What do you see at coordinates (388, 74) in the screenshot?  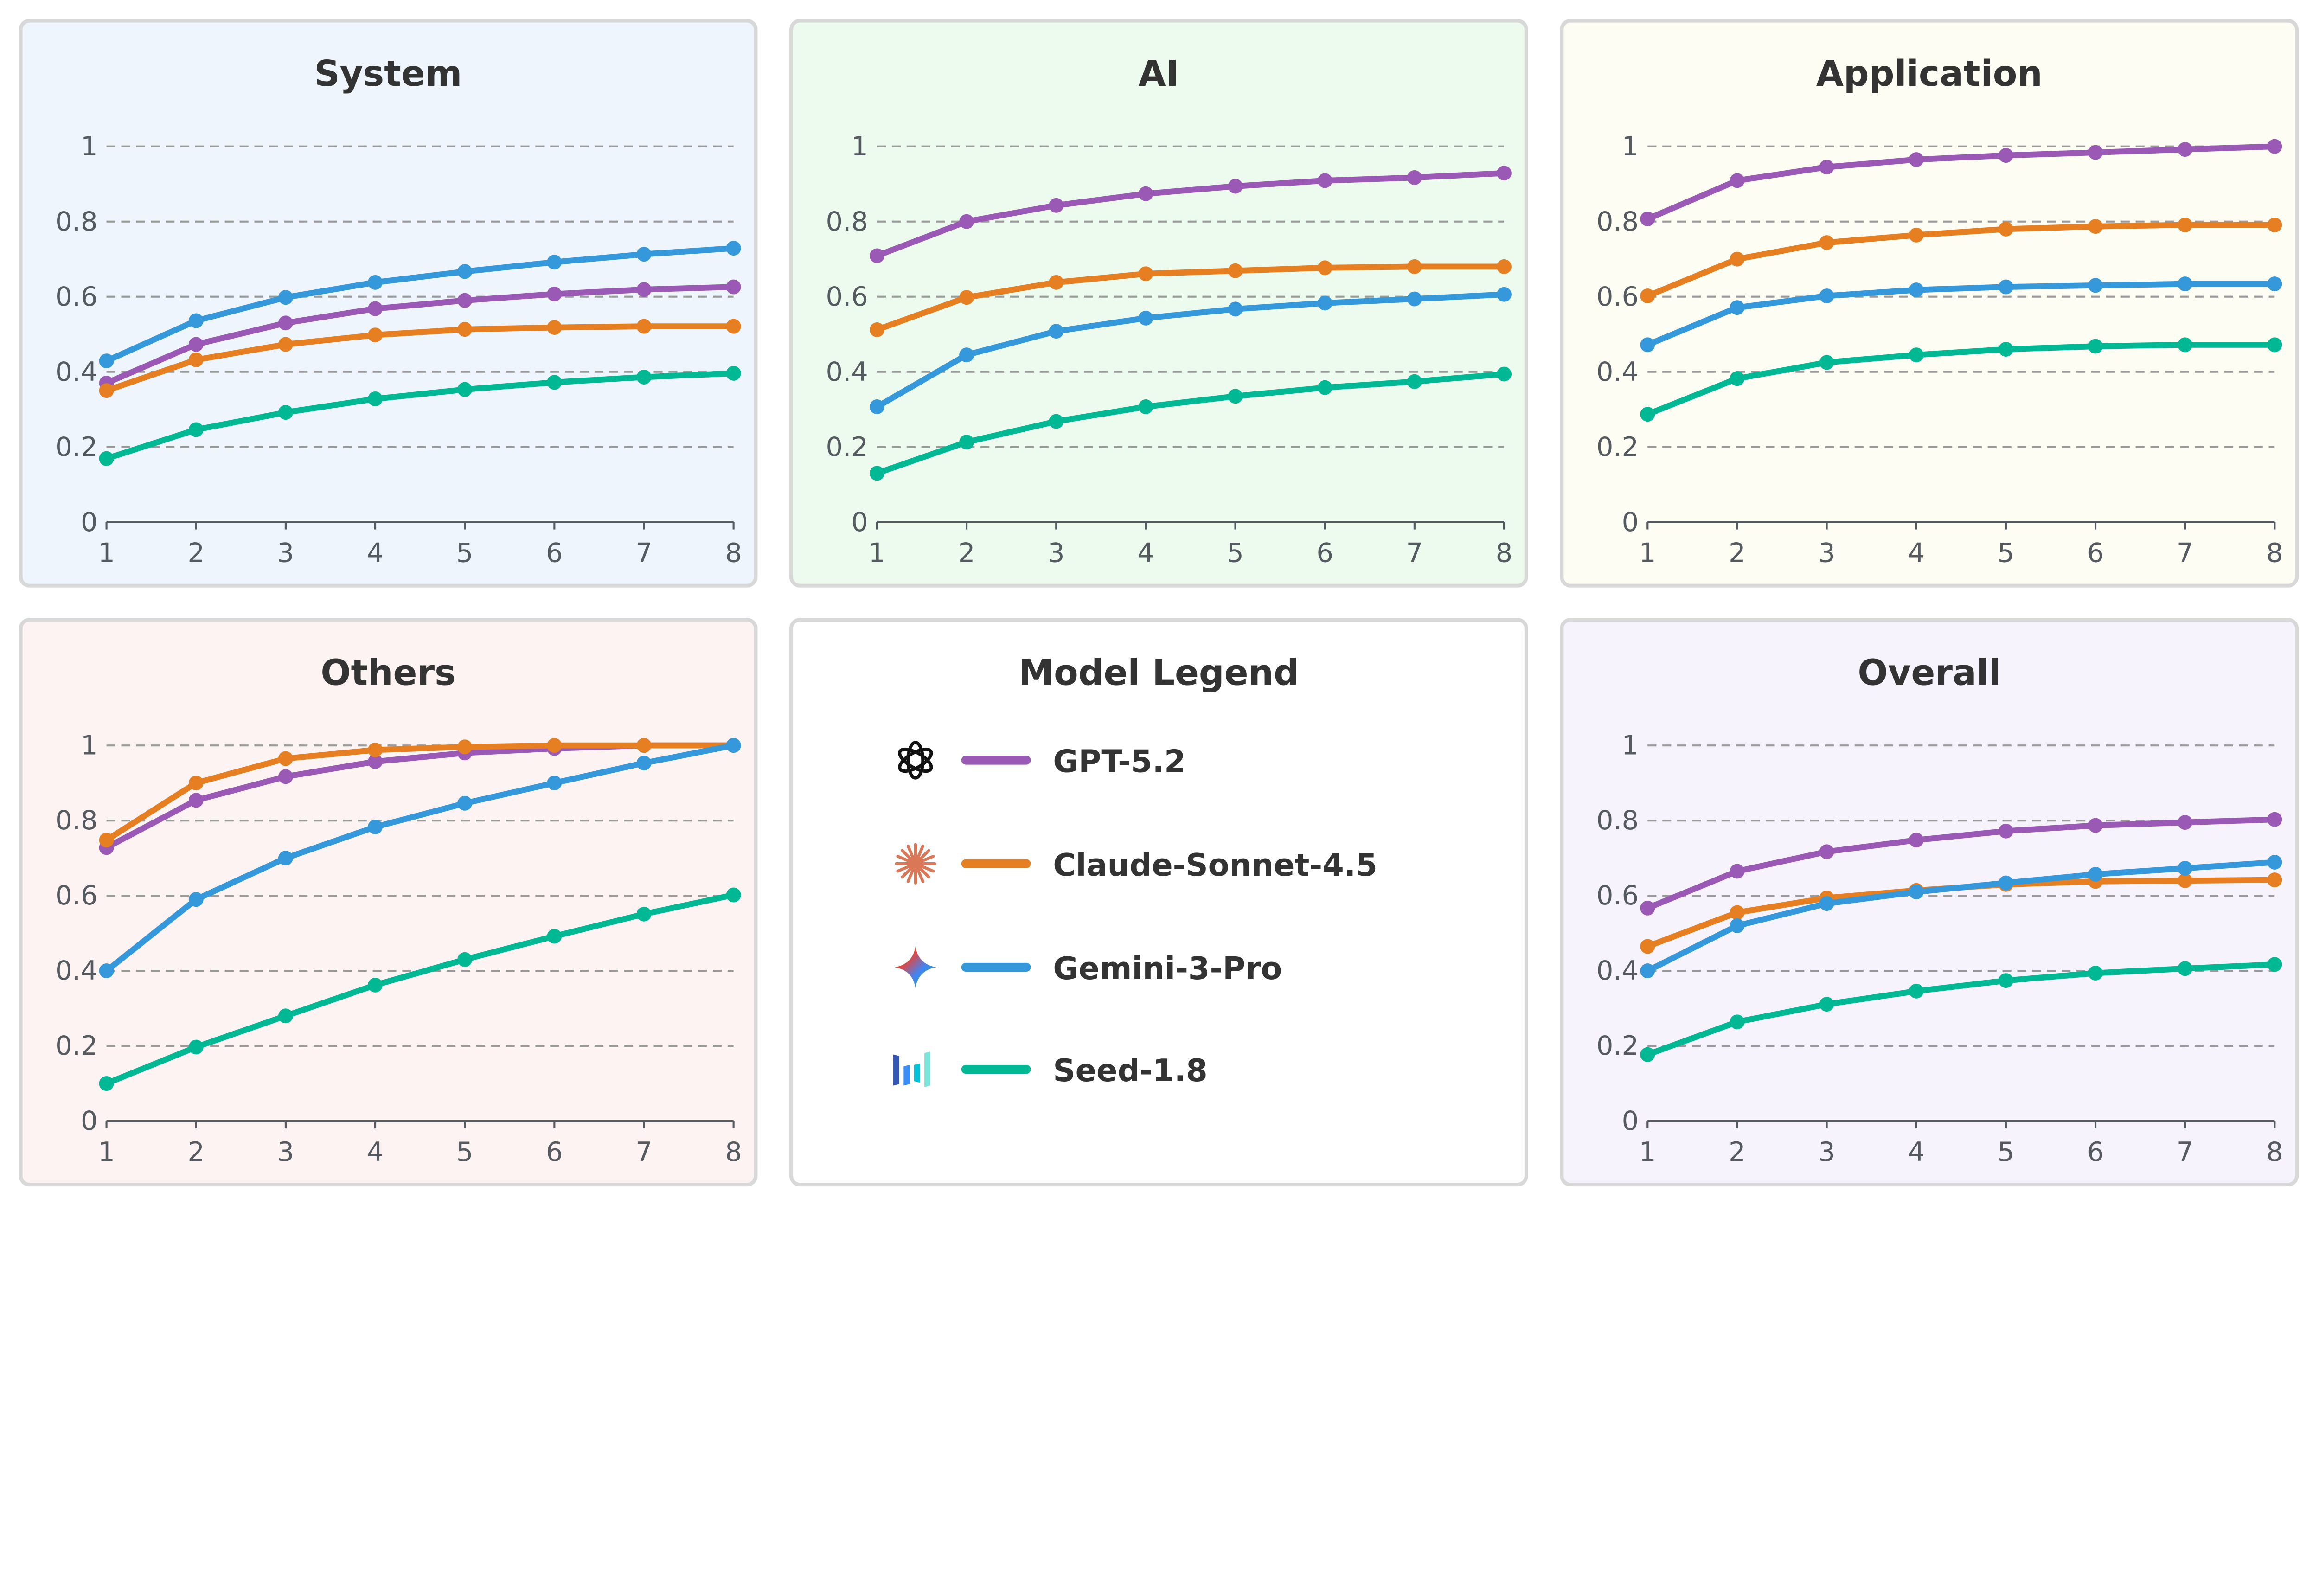 I see `chart-title: System` at bounding box center [388, 74].